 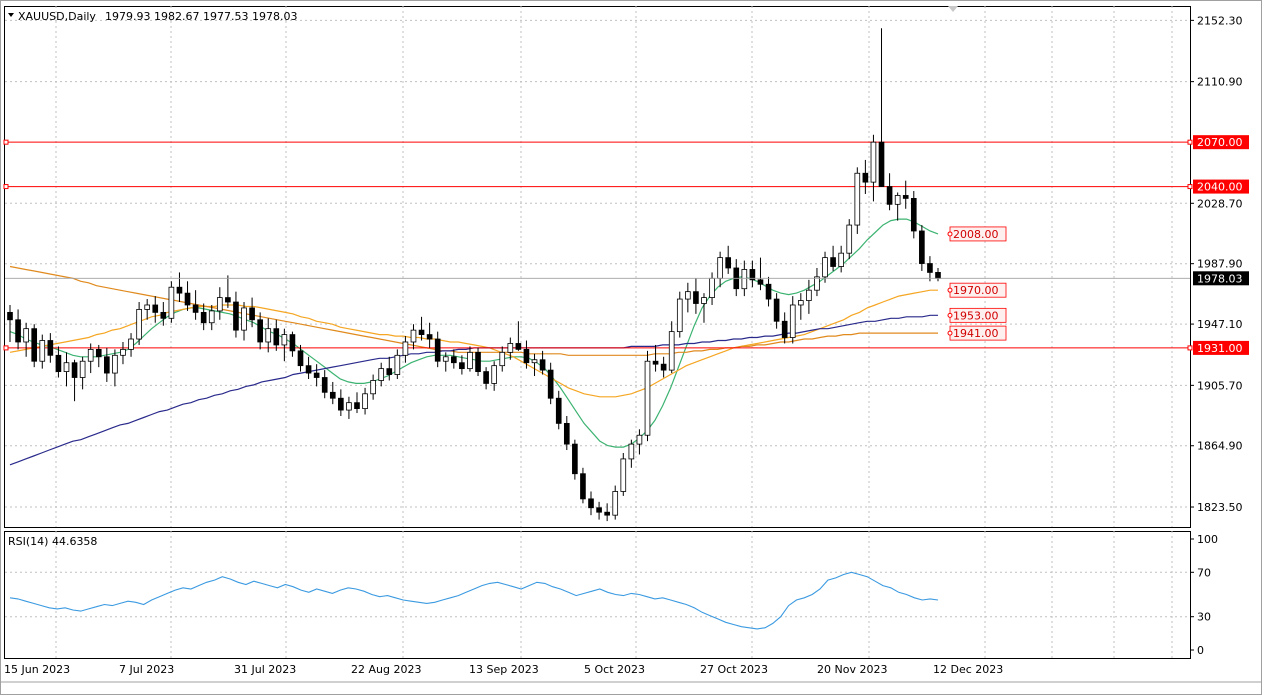 I want to click on shift-marker-icon, so click(x=953, y=9).